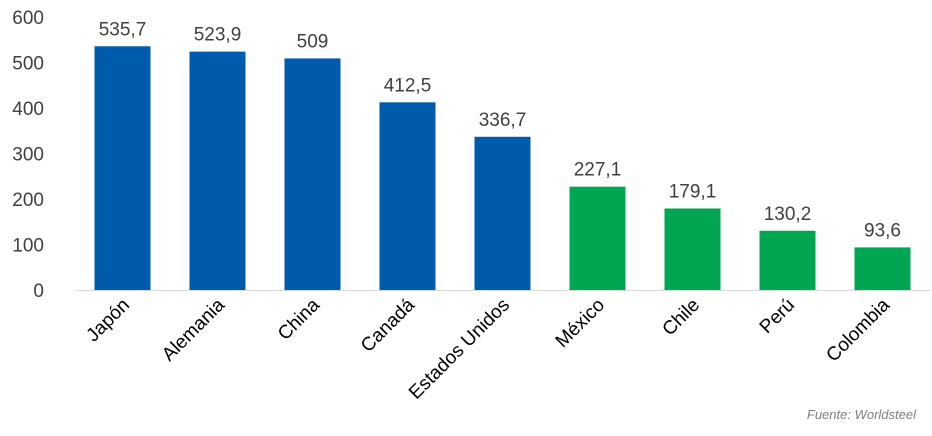 Image resolution: width=932 pixels, height=436 pixels. What do you see at coordinates (108, 320) in the screenshot?
I see `x-tick-label: Japón` at bounding box center [108, 320].